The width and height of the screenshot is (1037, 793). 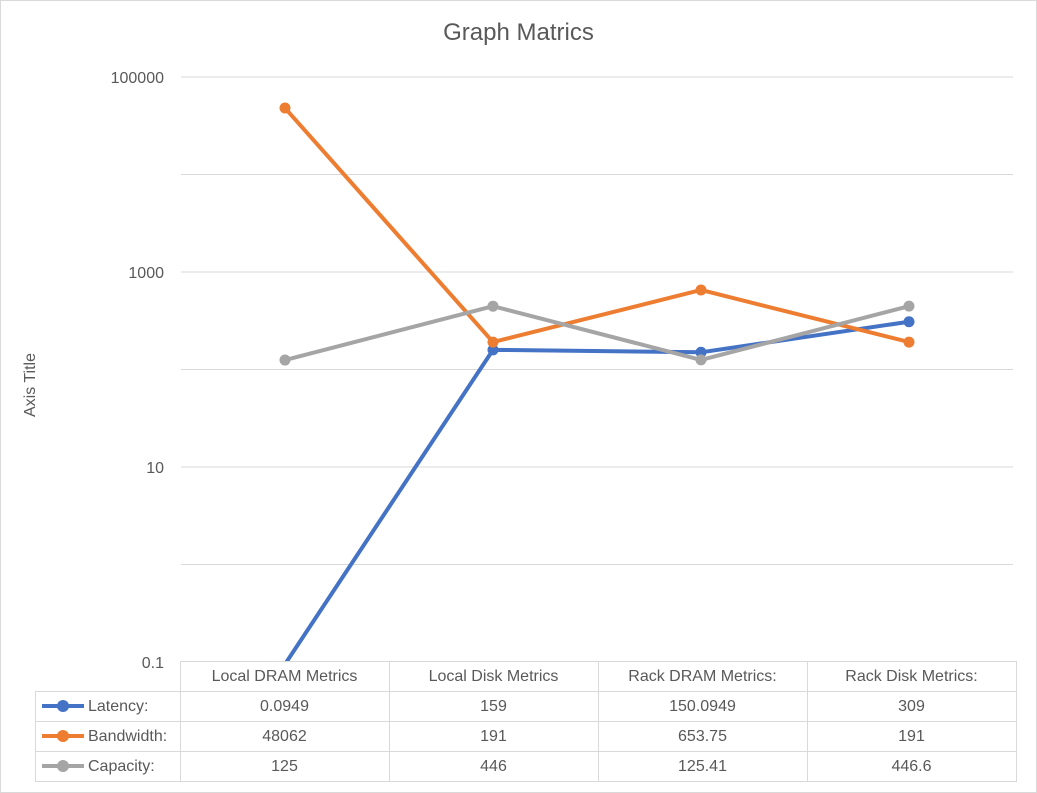 I want to click on legend-entry: Bandwidth:, so click(x=108, y=736).